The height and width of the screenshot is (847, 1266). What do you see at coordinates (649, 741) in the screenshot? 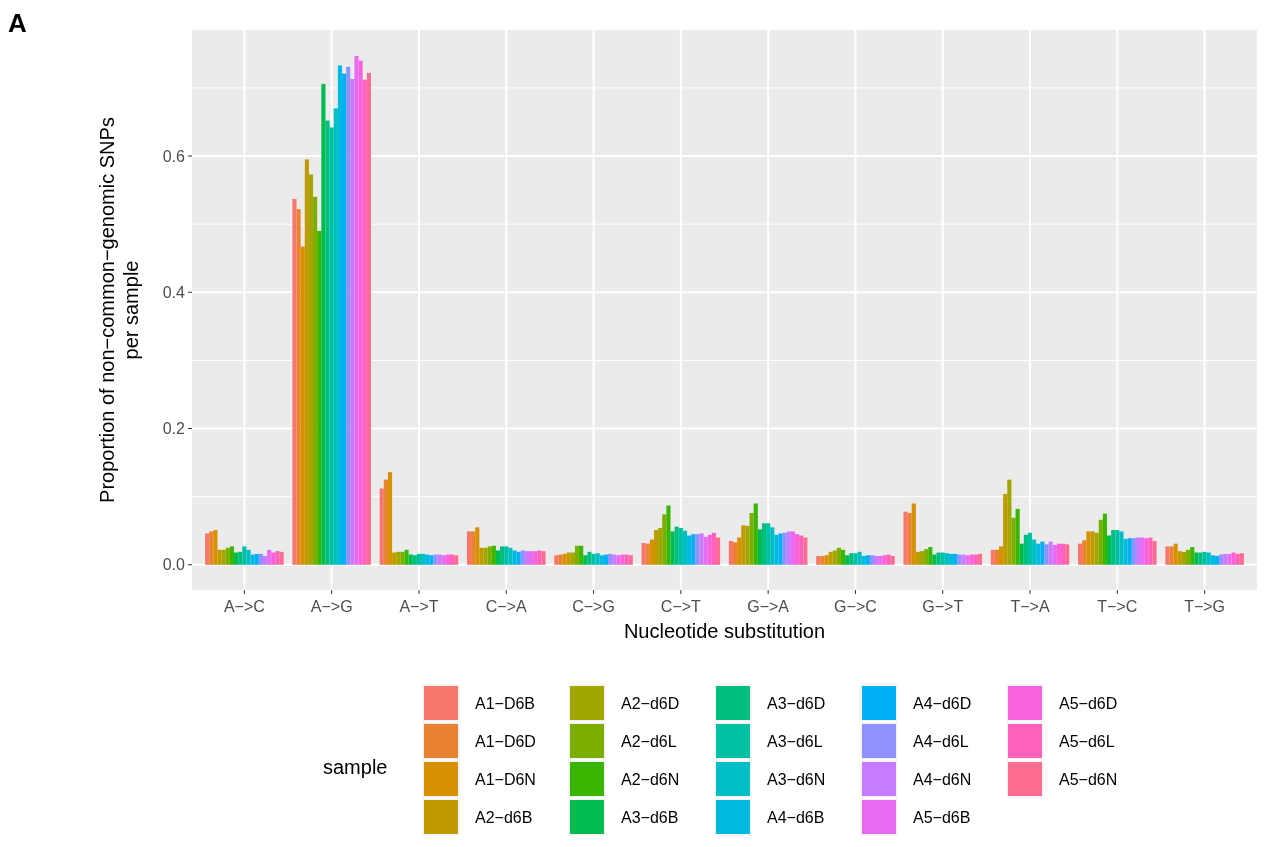
I see `legend-label: A2−d6L` at bounding box center [649, 741].